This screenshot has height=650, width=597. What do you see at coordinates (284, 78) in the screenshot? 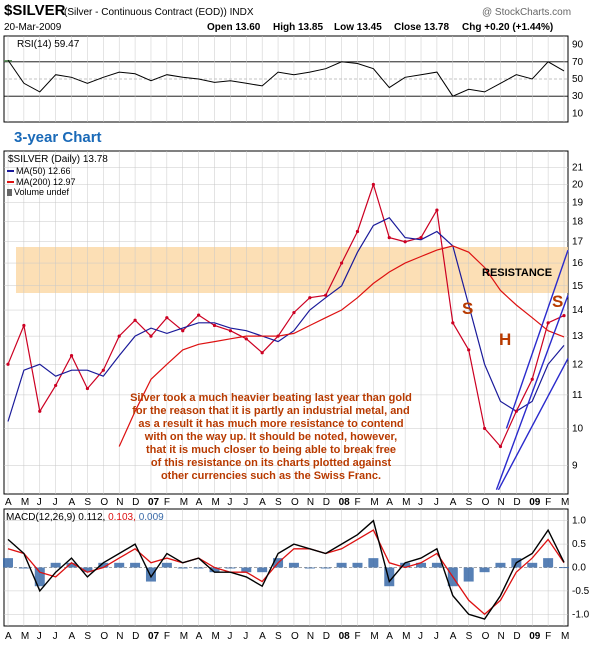
I see `rsi-plot` at bounding box center [284, 78].